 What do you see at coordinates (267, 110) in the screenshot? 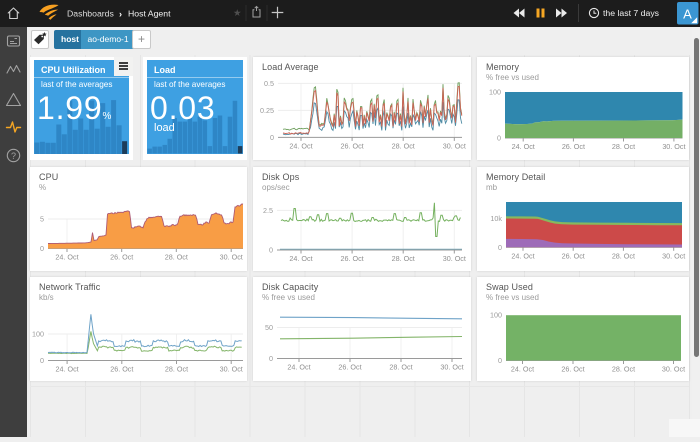
I see `svg-text: 0.25` at bounding box center [267, 110].